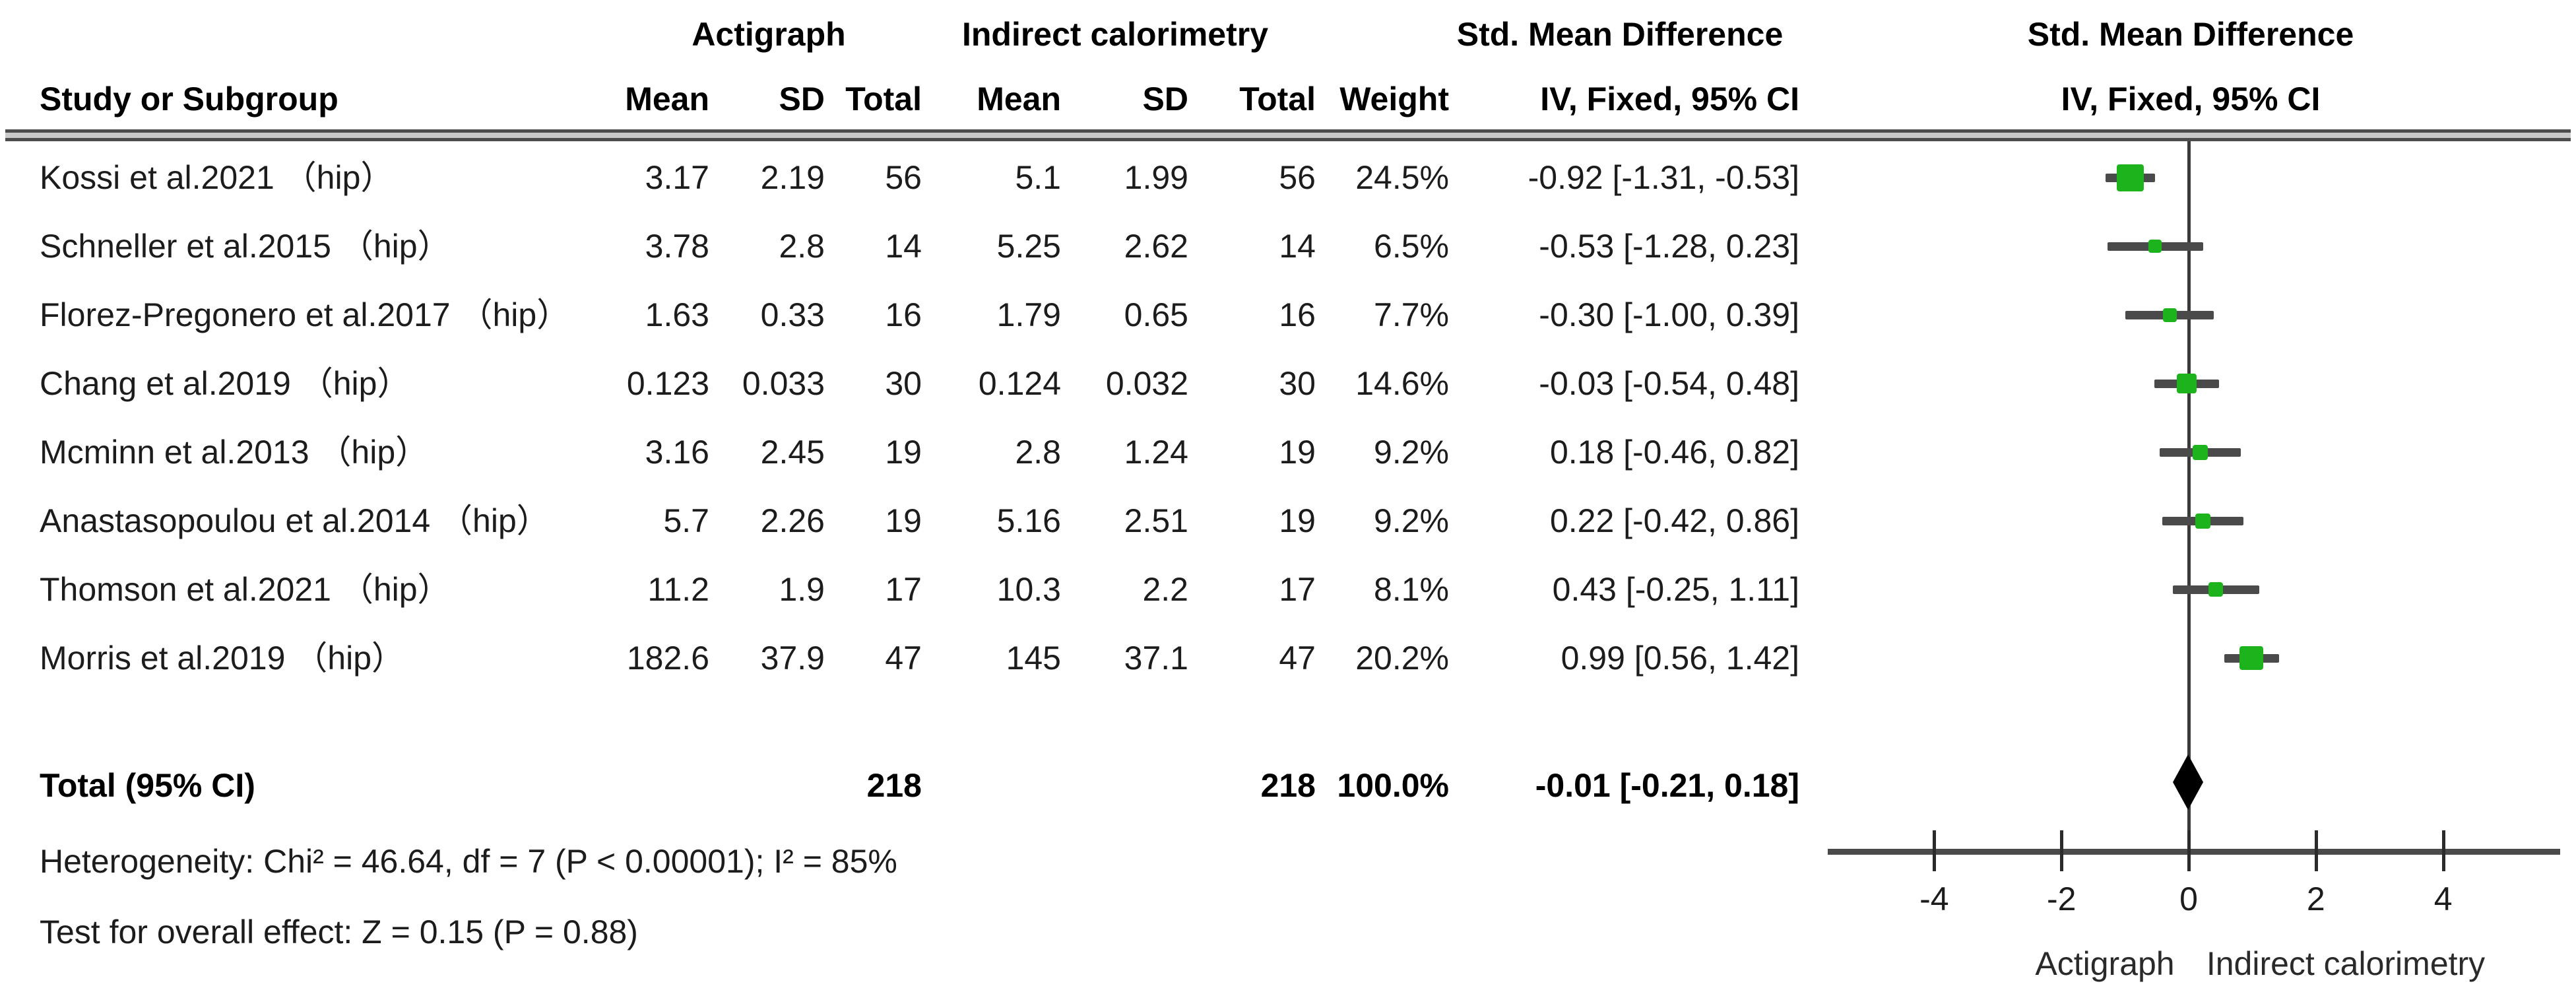 This screenshot has height=996, width=2576. Describe the element at coordinates (1156, 452) in the screenshot. I see `cell-sd2: 1.24` at that location.